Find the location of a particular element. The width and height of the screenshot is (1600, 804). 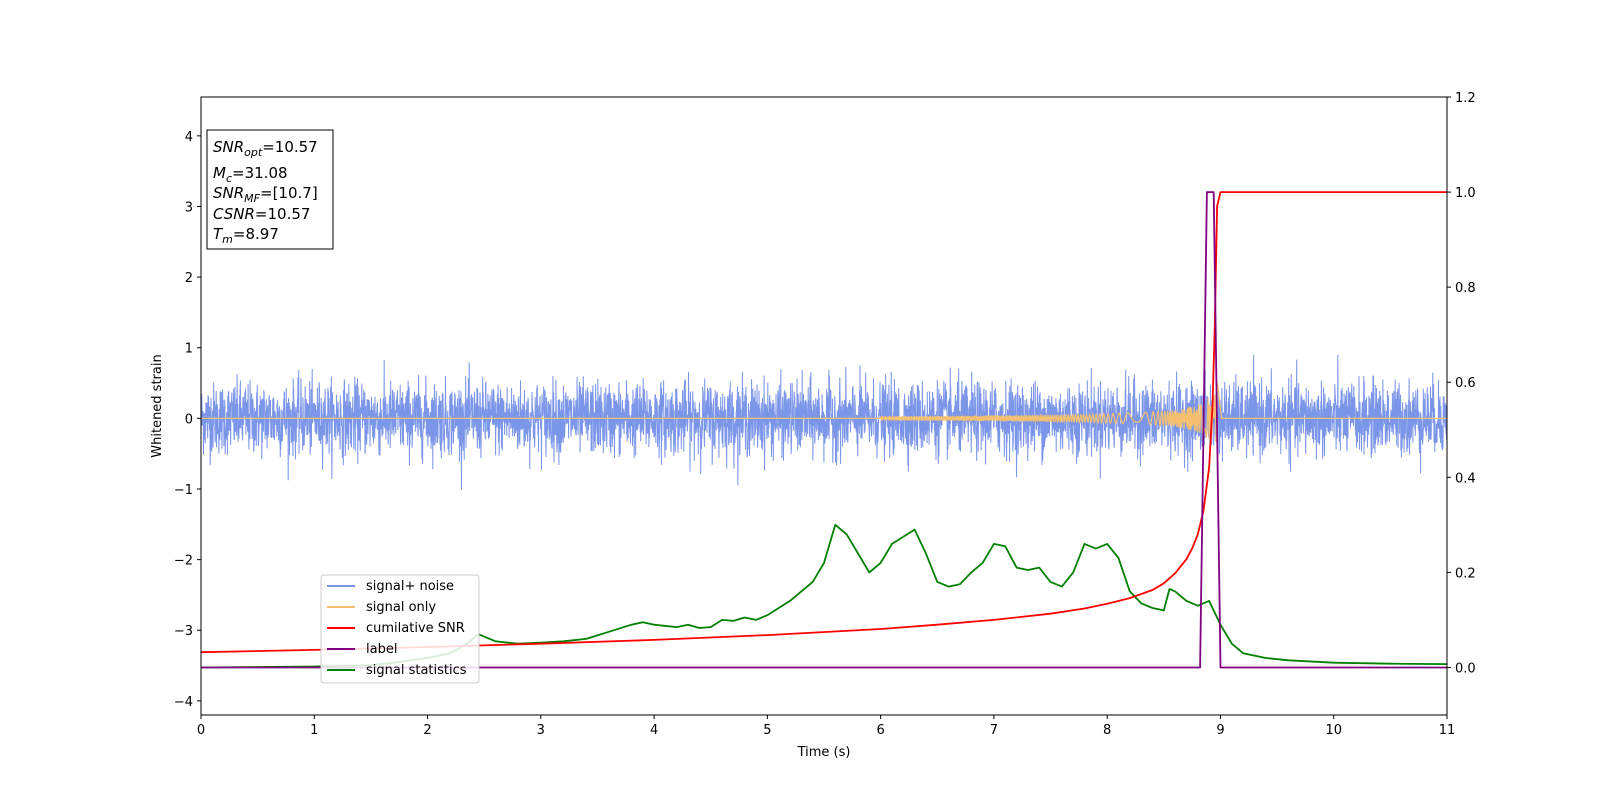

legend-label-signal-only: signal only is located at coordinates (401, 607).